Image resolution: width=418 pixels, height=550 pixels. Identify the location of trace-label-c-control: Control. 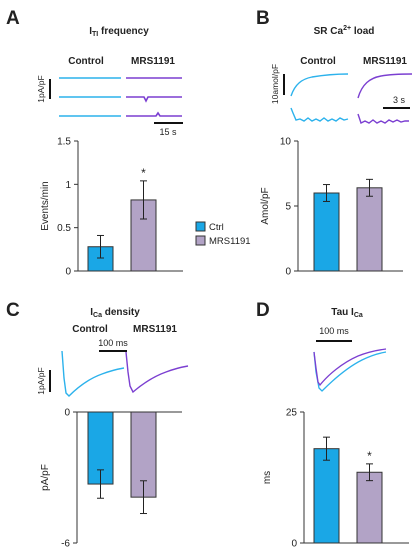
(90, 329).